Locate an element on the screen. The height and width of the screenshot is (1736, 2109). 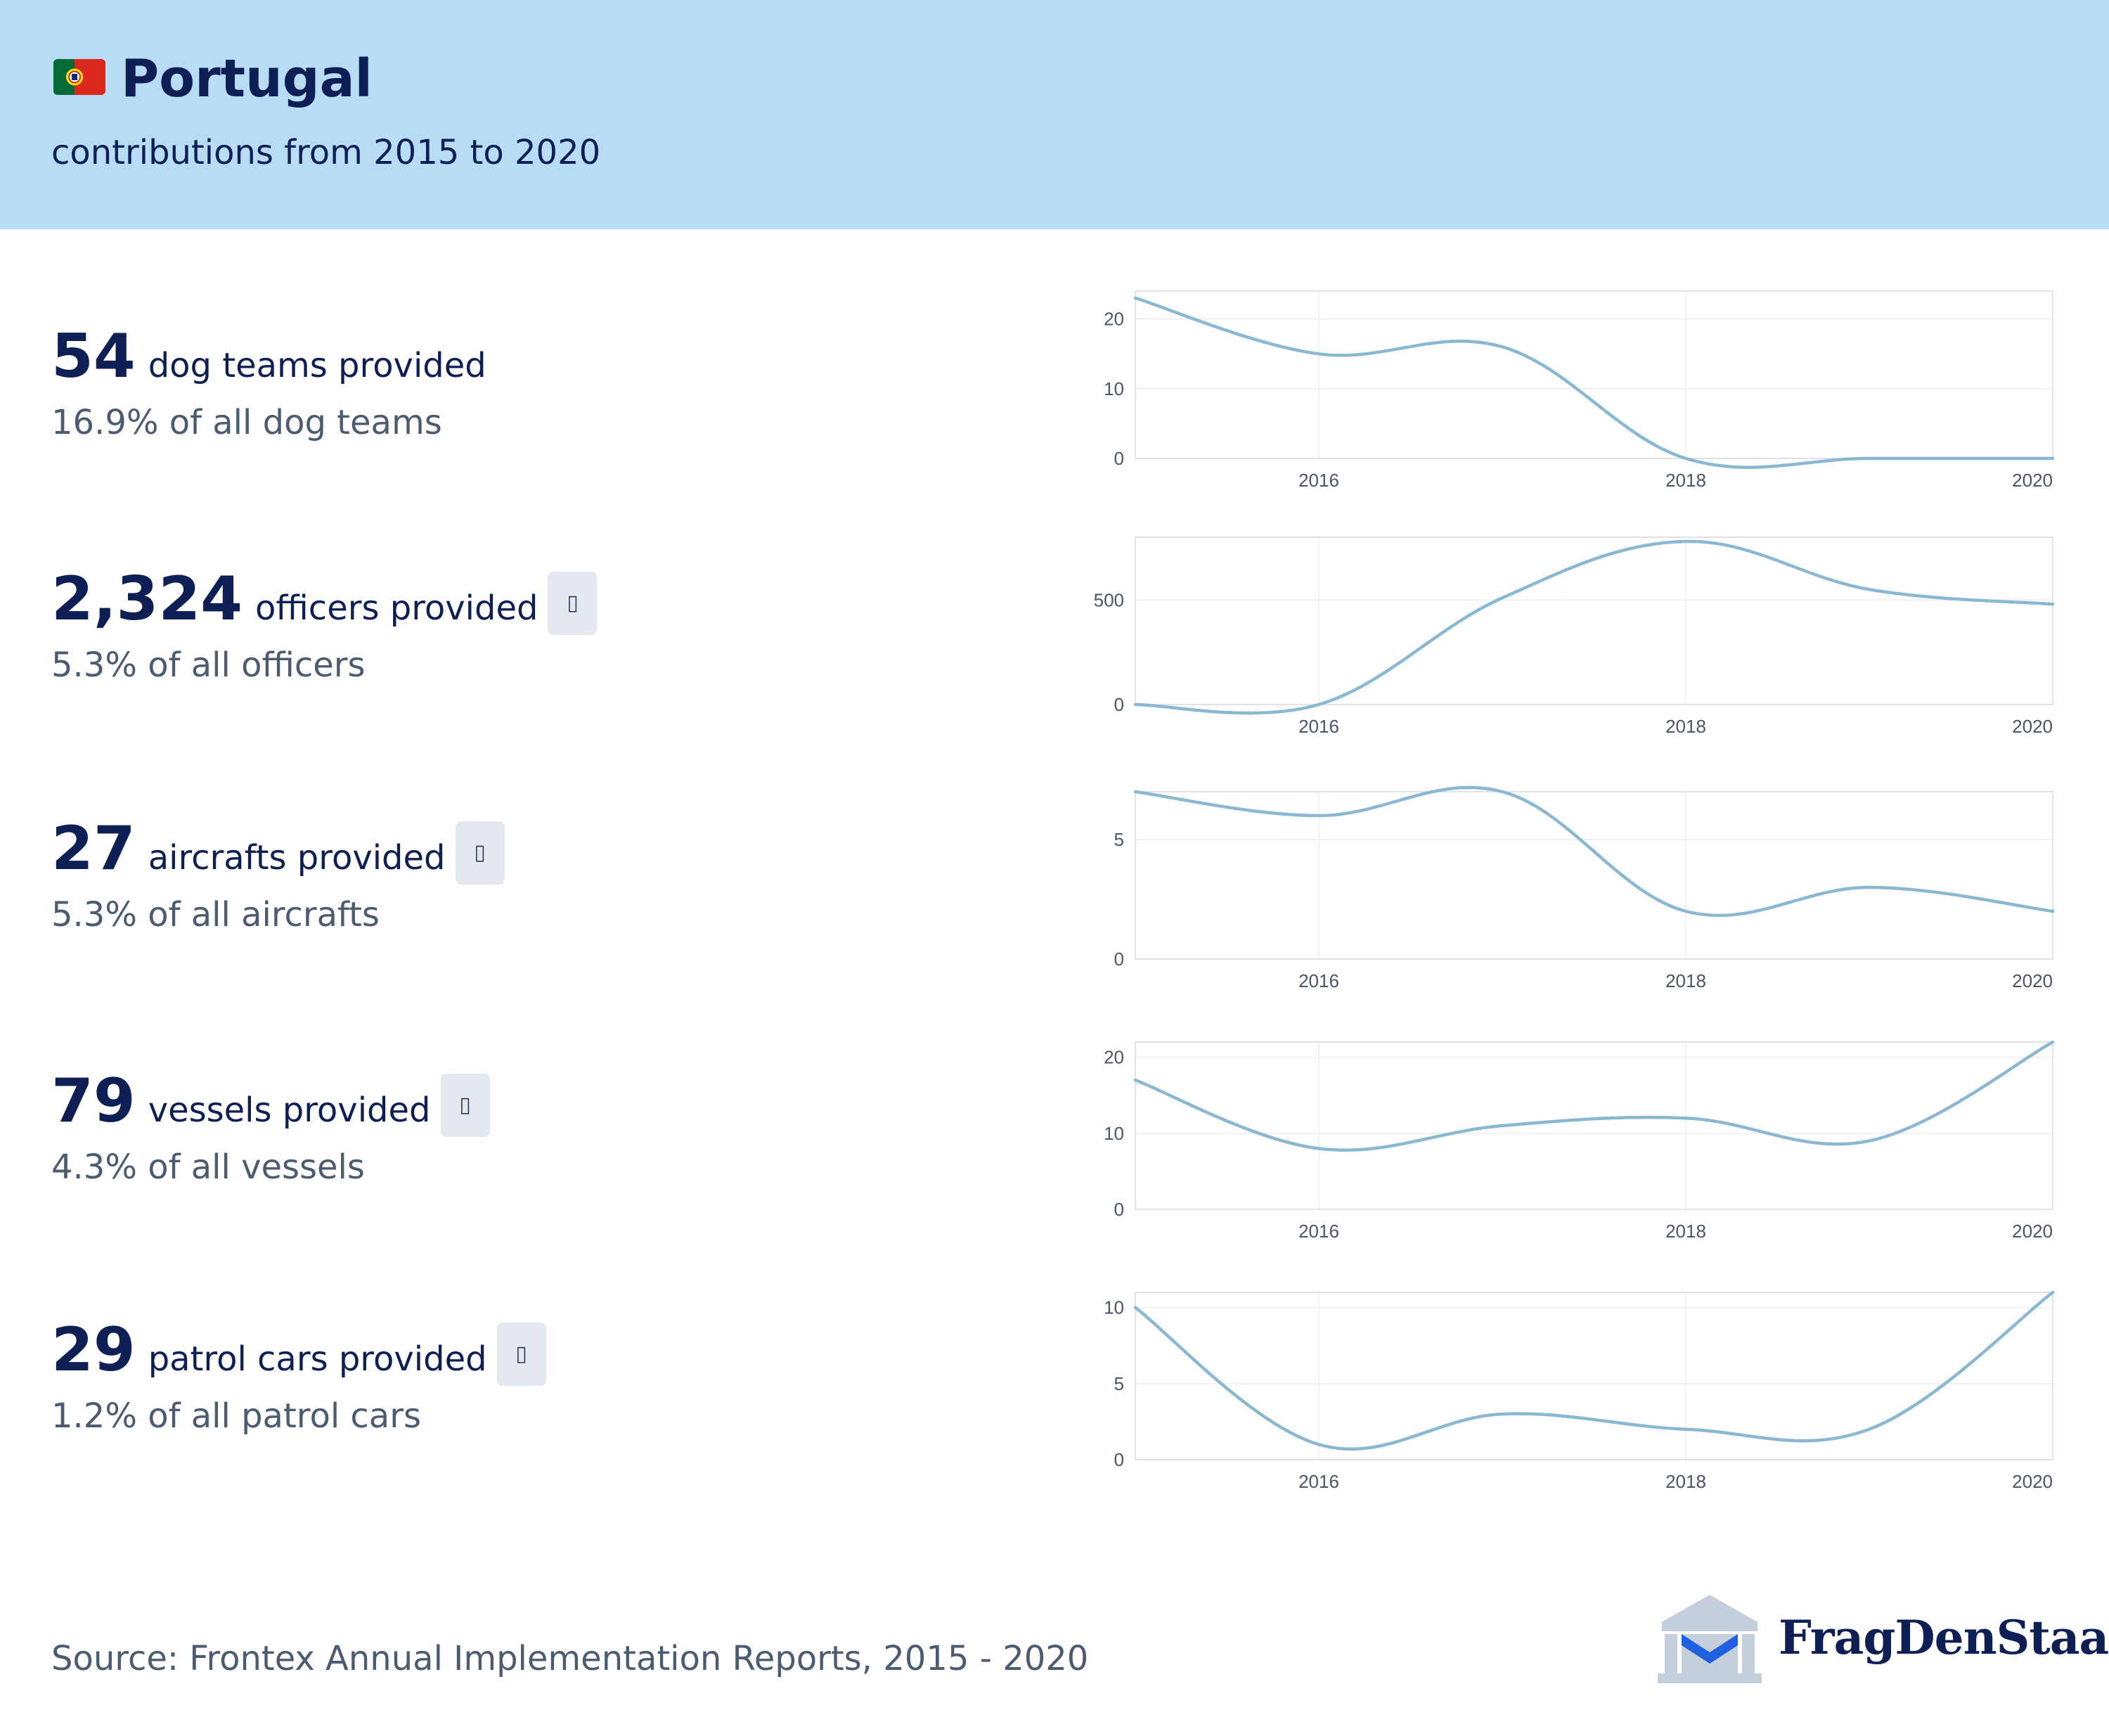
chart-officers: 0 500 2016 2018 2020 is located at coordinates (1568, 638).